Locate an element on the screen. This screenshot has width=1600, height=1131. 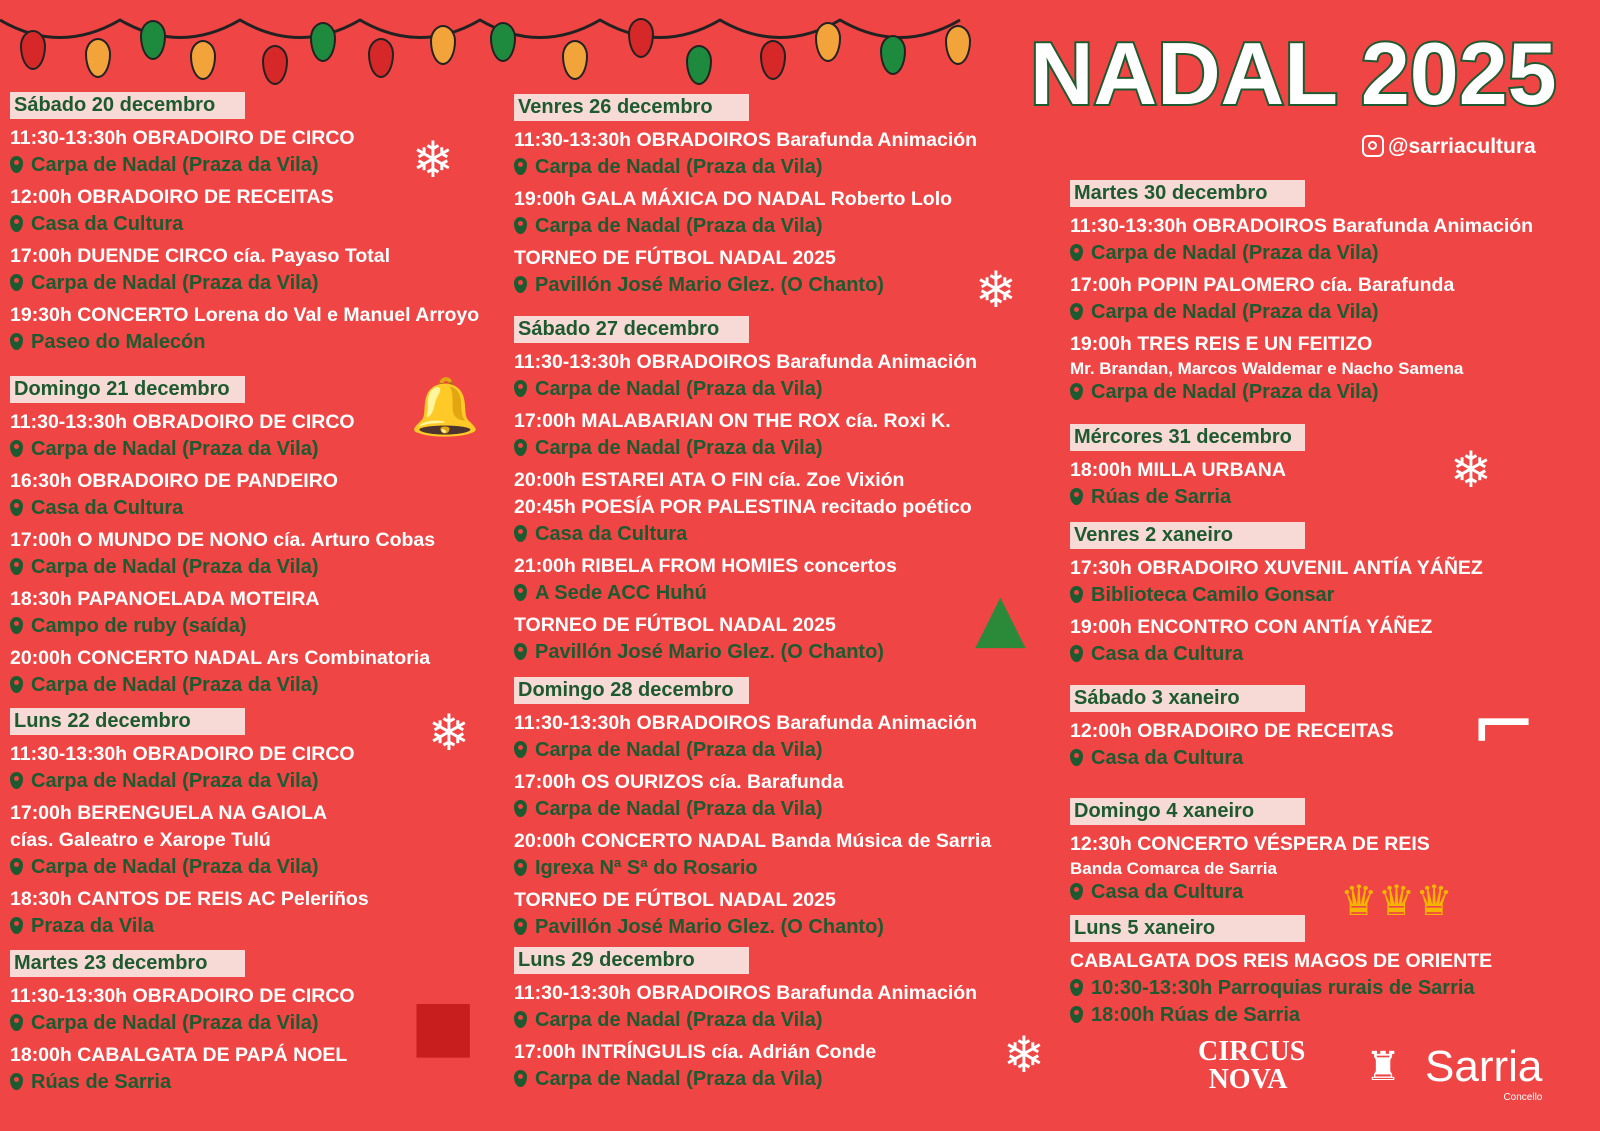
day-header: Luns 5 xaneiro is located at coordinates (1187, 928).